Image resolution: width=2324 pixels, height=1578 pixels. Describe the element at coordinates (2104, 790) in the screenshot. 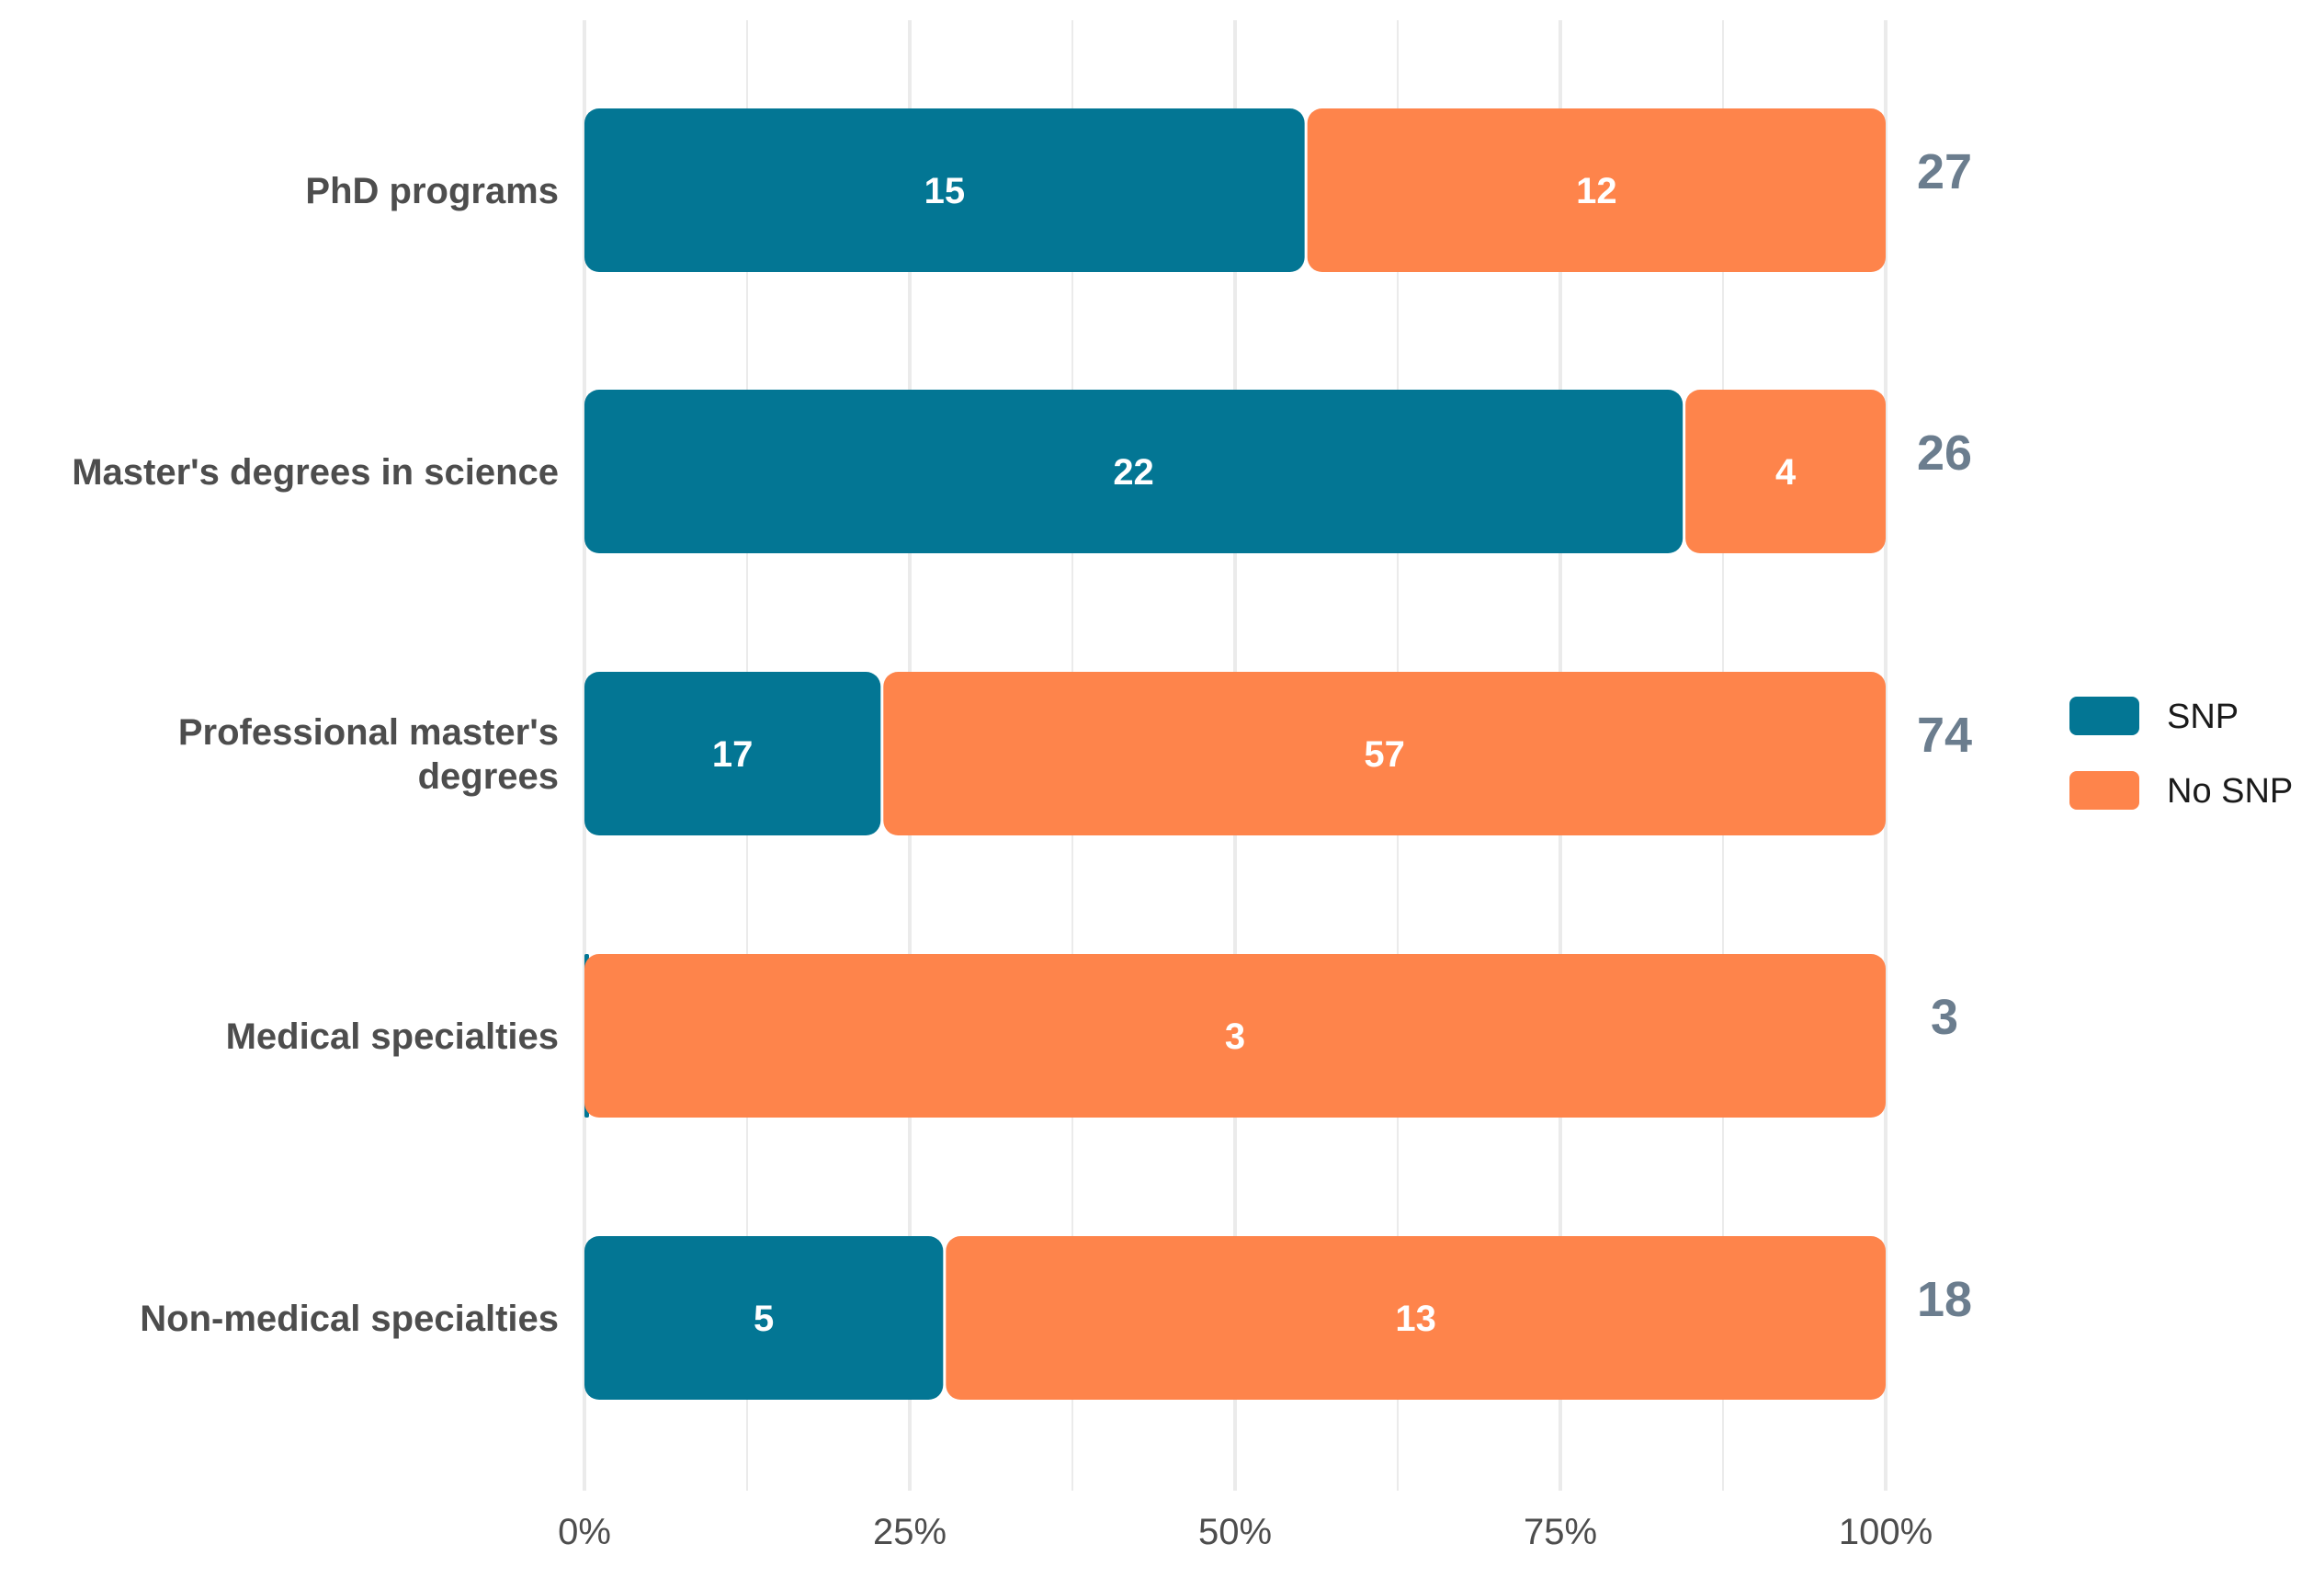

I see `legend-swatch-no-snp` at that location.